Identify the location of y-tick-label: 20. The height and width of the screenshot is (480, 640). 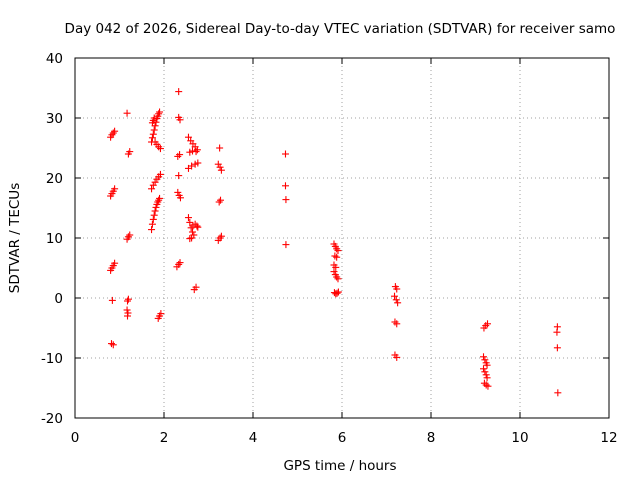
(54, 179).